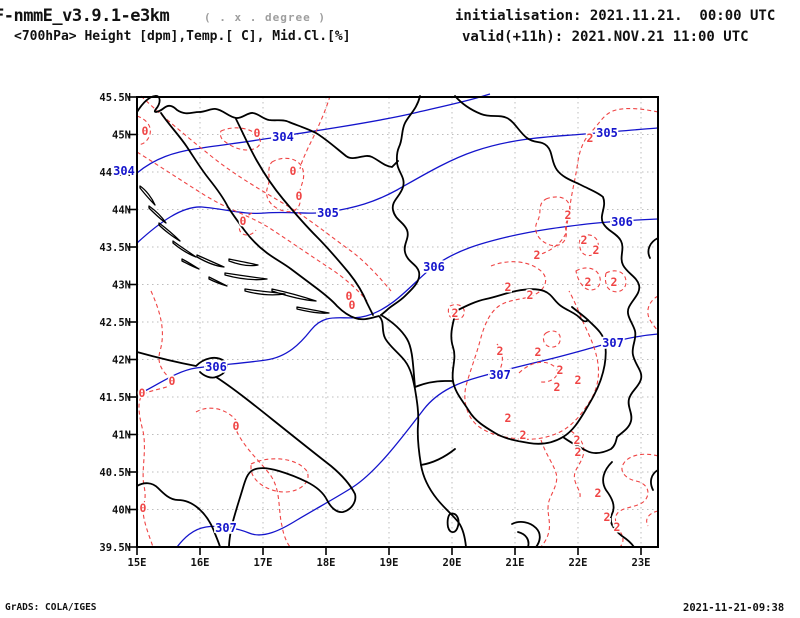 This screenshot has height=618, width=800. I want to click on model-resolution-note: ( . x . degree ), so click(265, 17).